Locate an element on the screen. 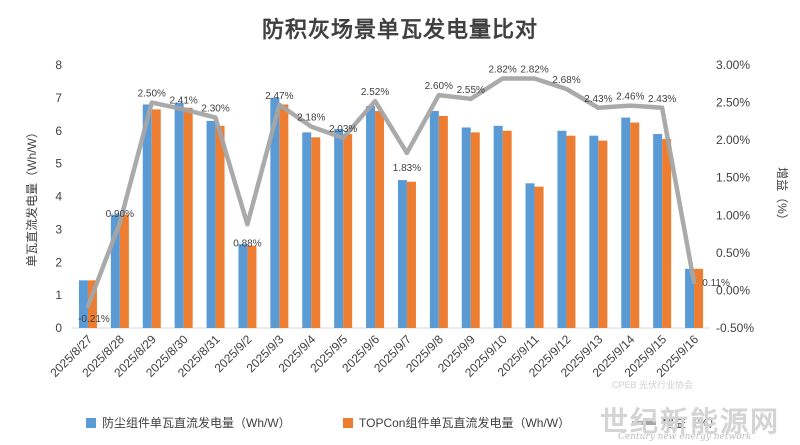 The image size is (800, 445). gain-data-label: 2.68% is located at coordinates (566, 80).